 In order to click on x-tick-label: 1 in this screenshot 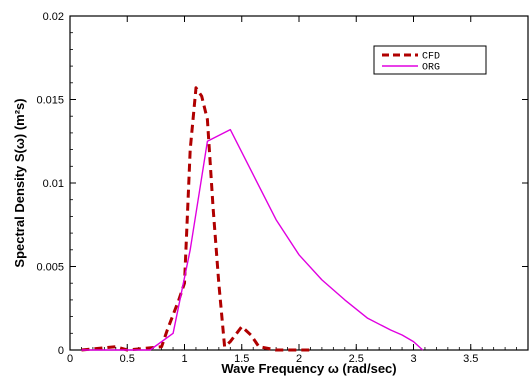, I will do `click(184, 359)`.